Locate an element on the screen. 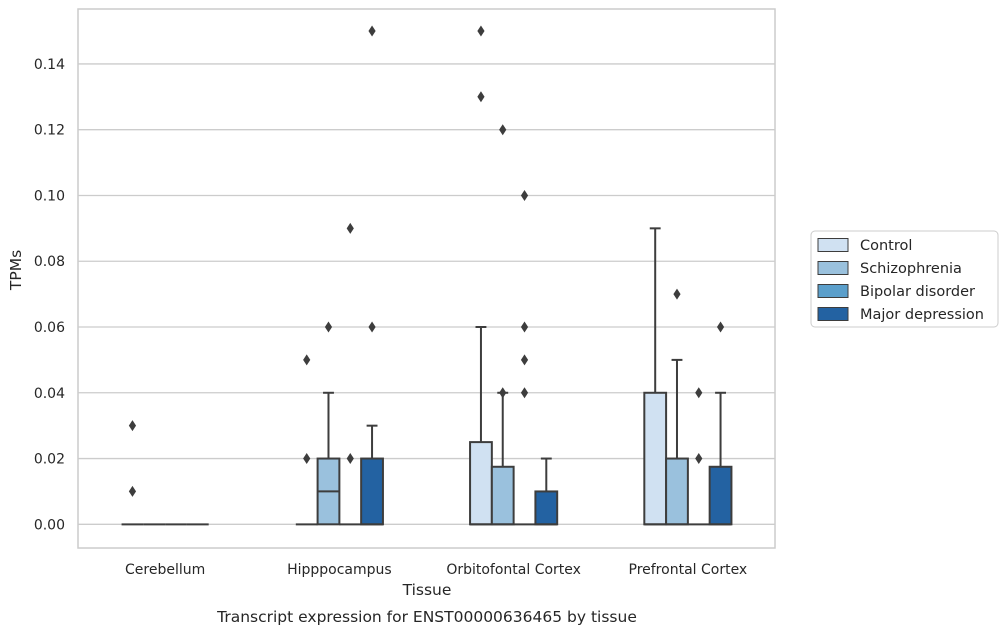 The image size is (1007, 634). x-tick-label: Hipppocampus is located at coordinates (339, 570).